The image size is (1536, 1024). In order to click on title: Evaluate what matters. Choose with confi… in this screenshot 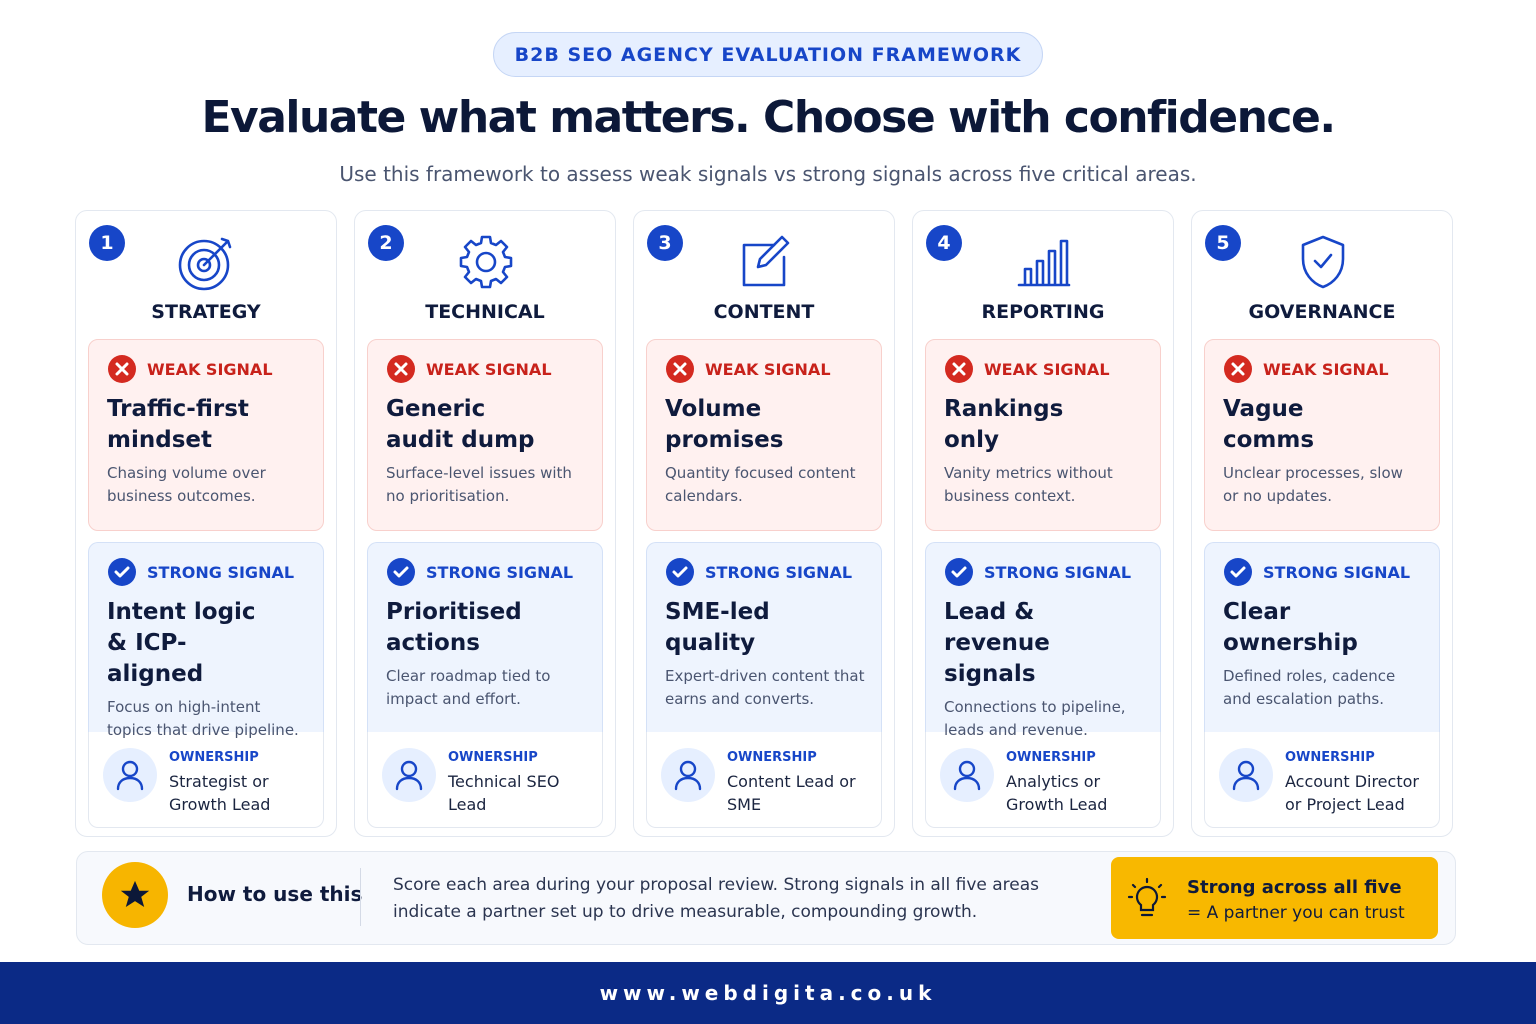, I will do `click(768, 117)`.